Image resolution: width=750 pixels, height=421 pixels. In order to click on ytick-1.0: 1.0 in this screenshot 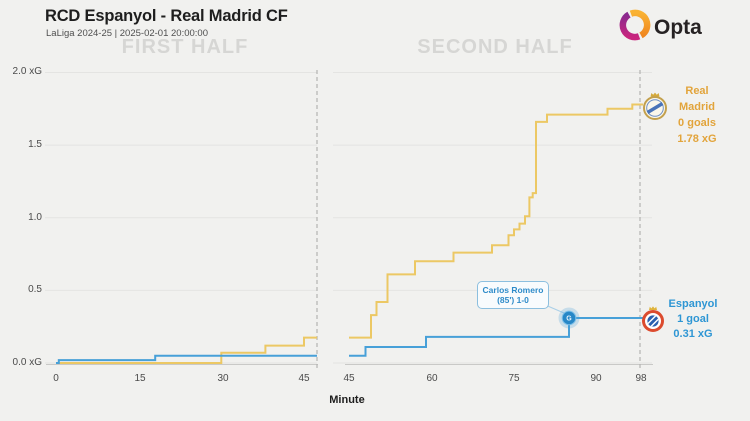, I will do `click(35, 217)`.